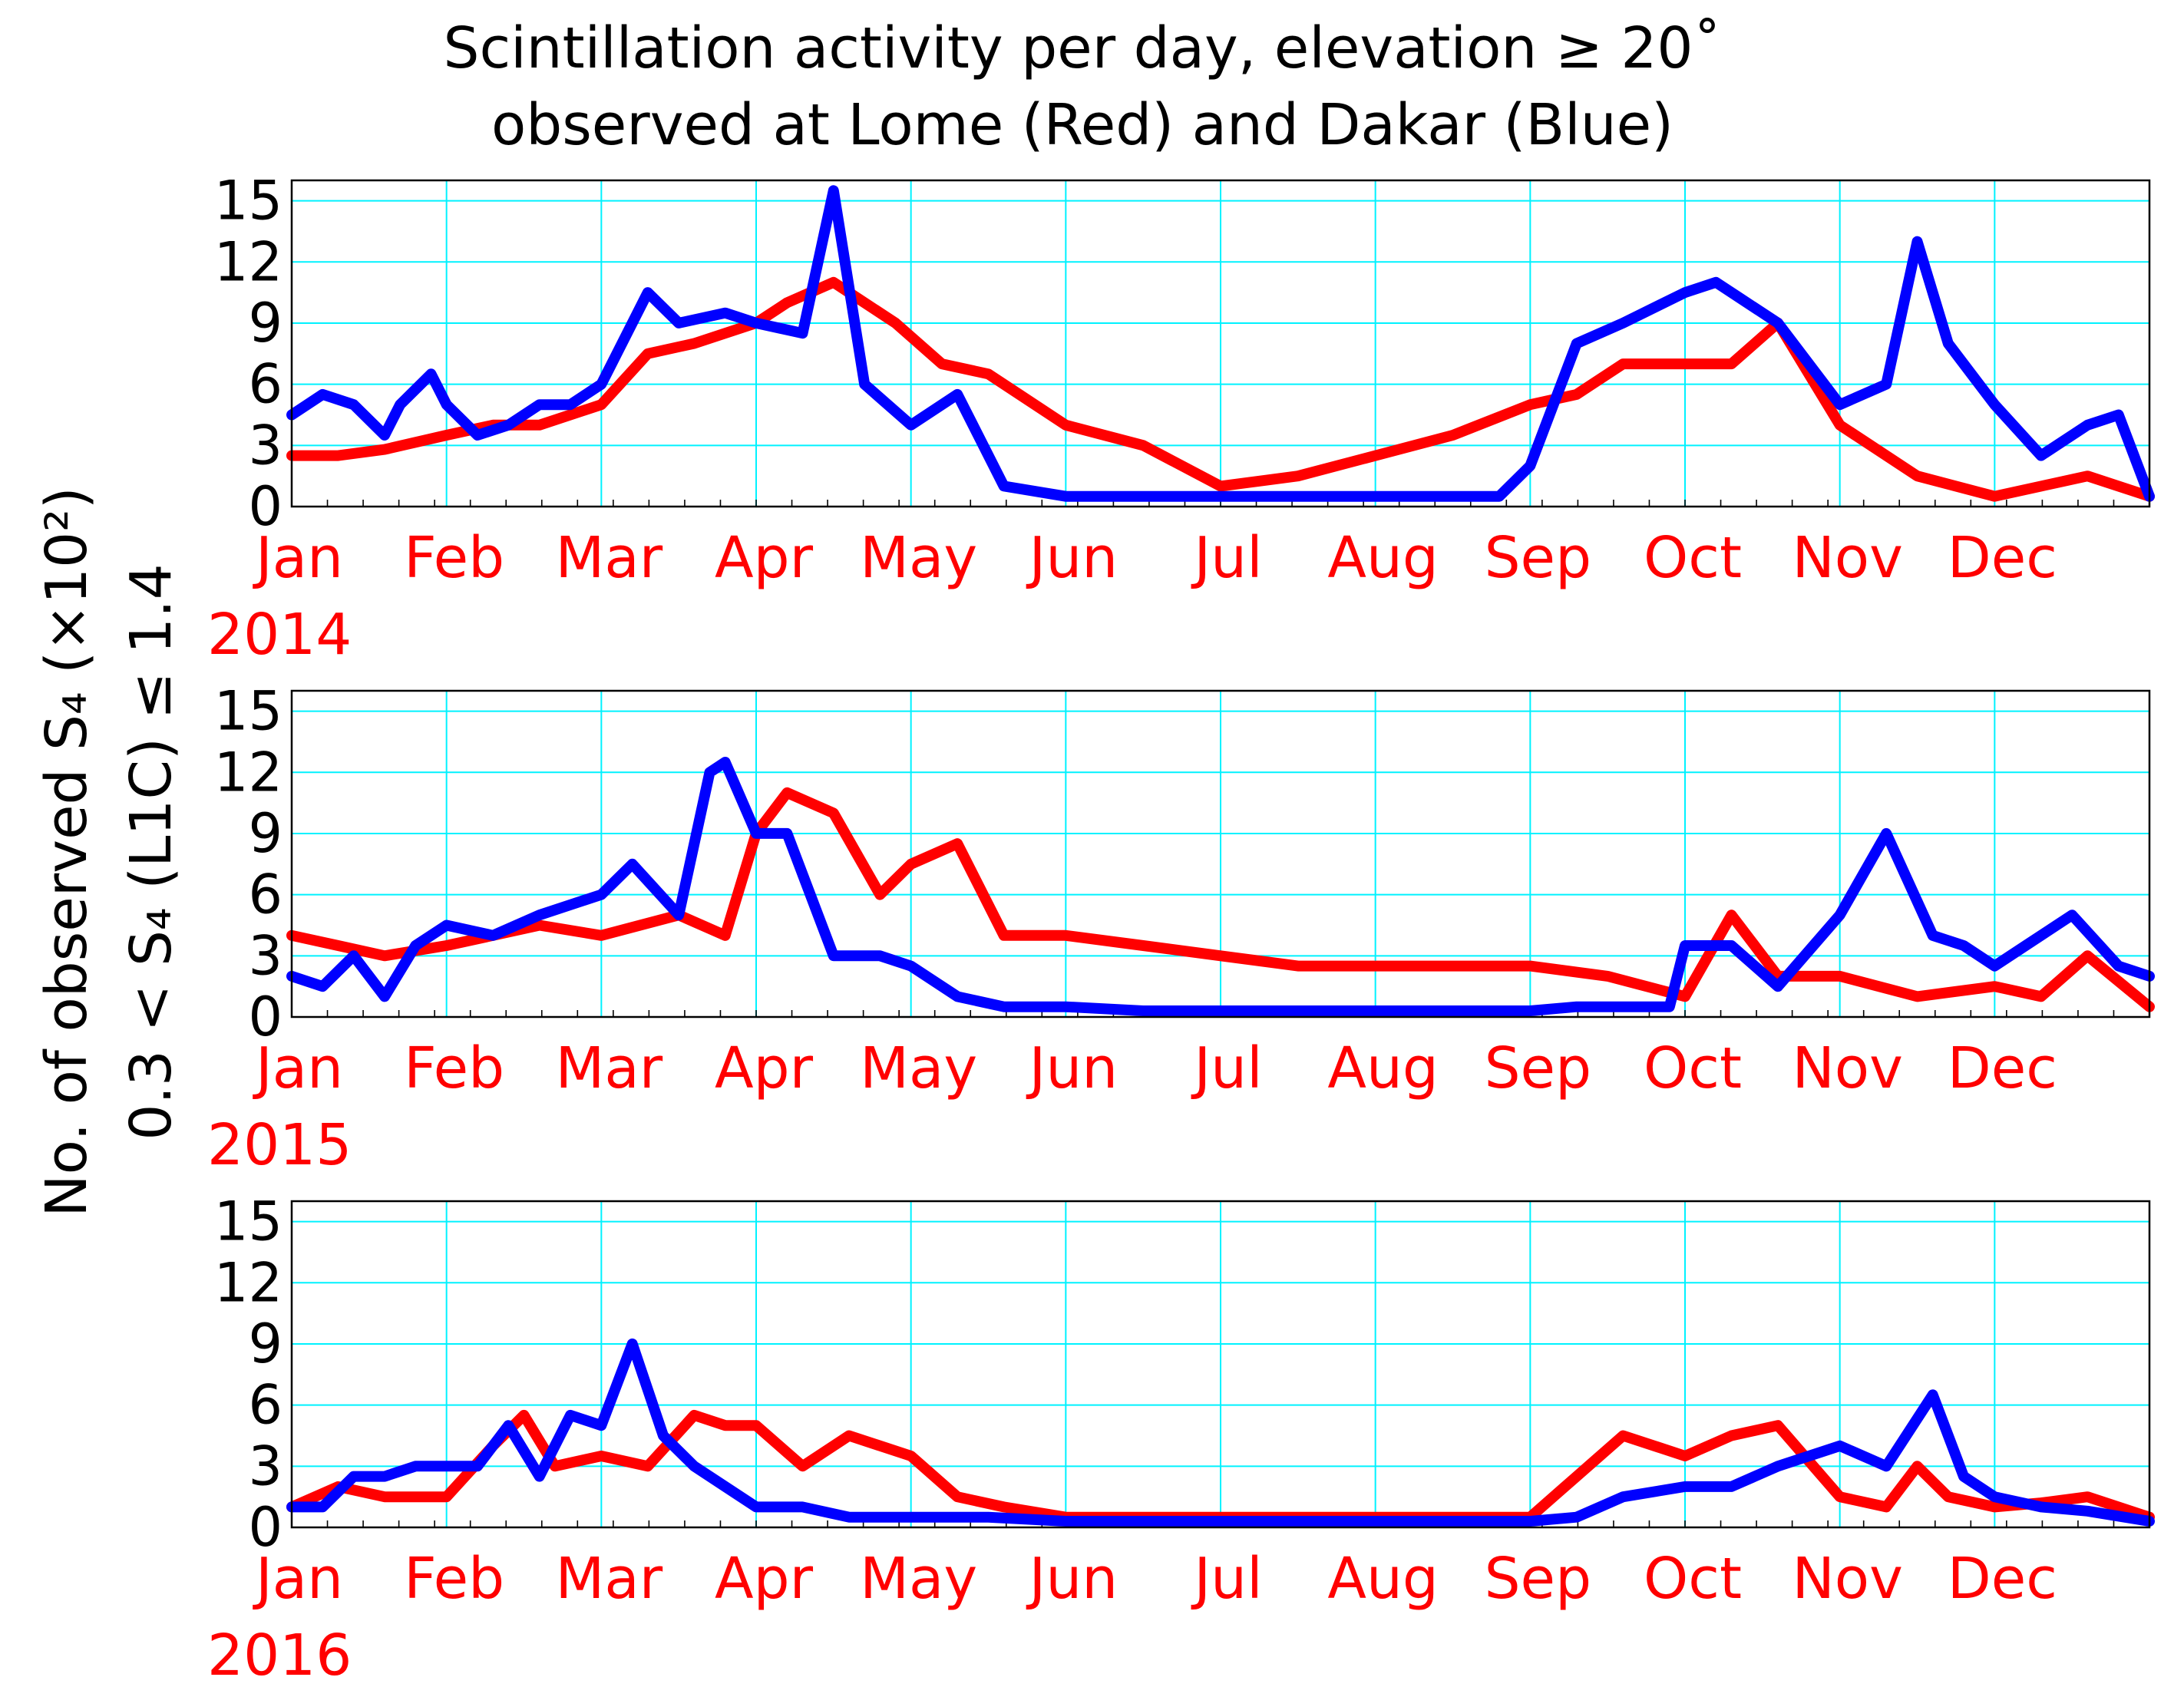  I want to click on y-axis-label-line-2: 0.3 < S₄ (L1C) ≤ 1.4, so click(151, 851).